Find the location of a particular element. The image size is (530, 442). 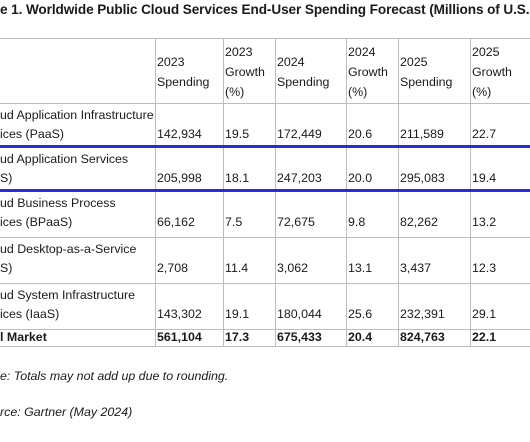

table-cell: 205,998 is located at coordinates (179, 178).